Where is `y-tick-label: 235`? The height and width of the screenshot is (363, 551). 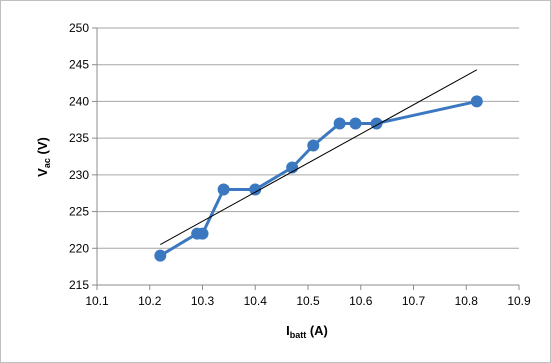
y-tick-label: 235 is located at coordinates (79, 138).